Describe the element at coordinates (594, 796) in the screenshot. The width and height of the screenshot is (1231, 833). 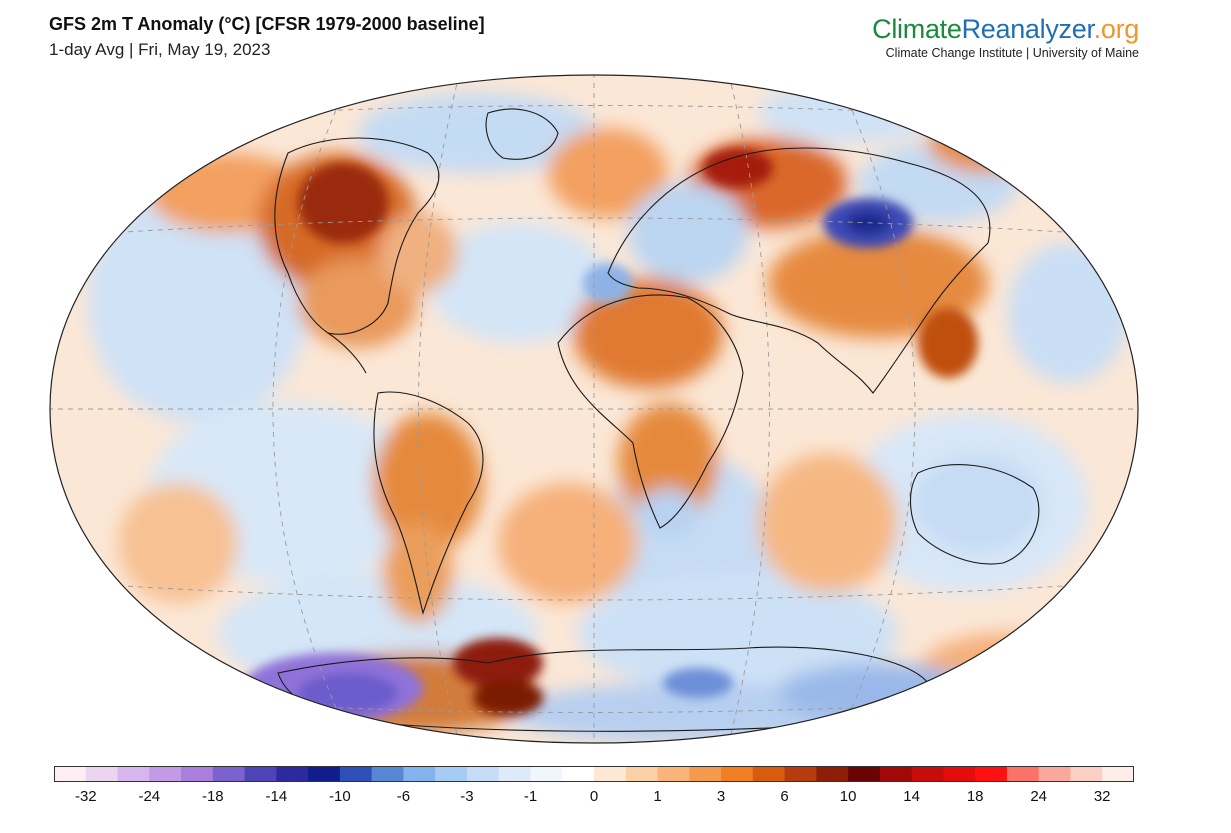
I see `colorbar-tick-label: 0` at that location.